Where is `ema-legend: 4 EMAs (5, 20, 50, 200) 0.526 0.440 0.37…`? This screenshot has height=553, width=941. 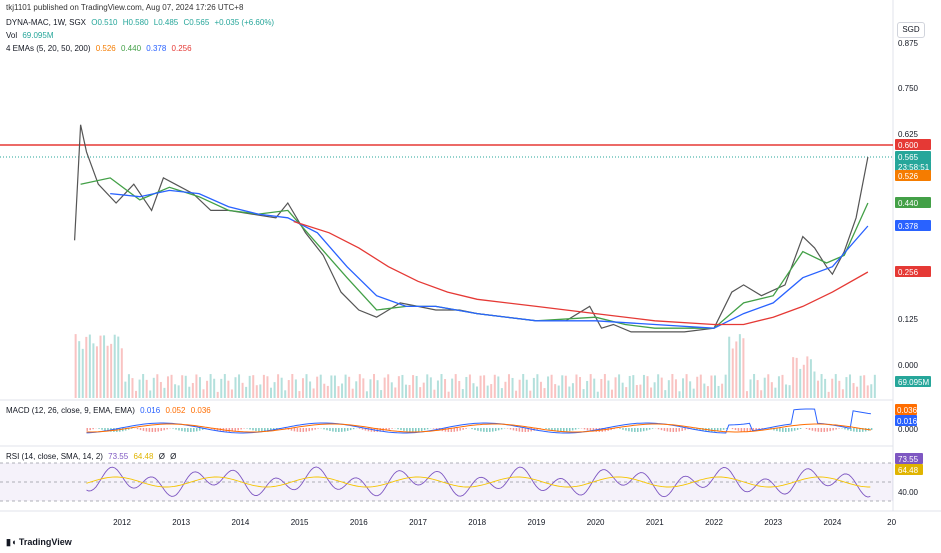
ema-legend: 4 EMAs (5, 20, 50, 200) 0.526 0.440 0.37… is located at coordinates (100, 48).